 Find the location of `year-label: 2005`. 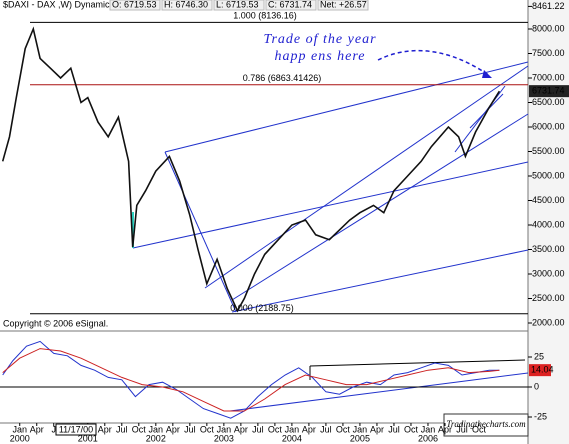

year-label: 2005 is located at coordinates (360, 438).